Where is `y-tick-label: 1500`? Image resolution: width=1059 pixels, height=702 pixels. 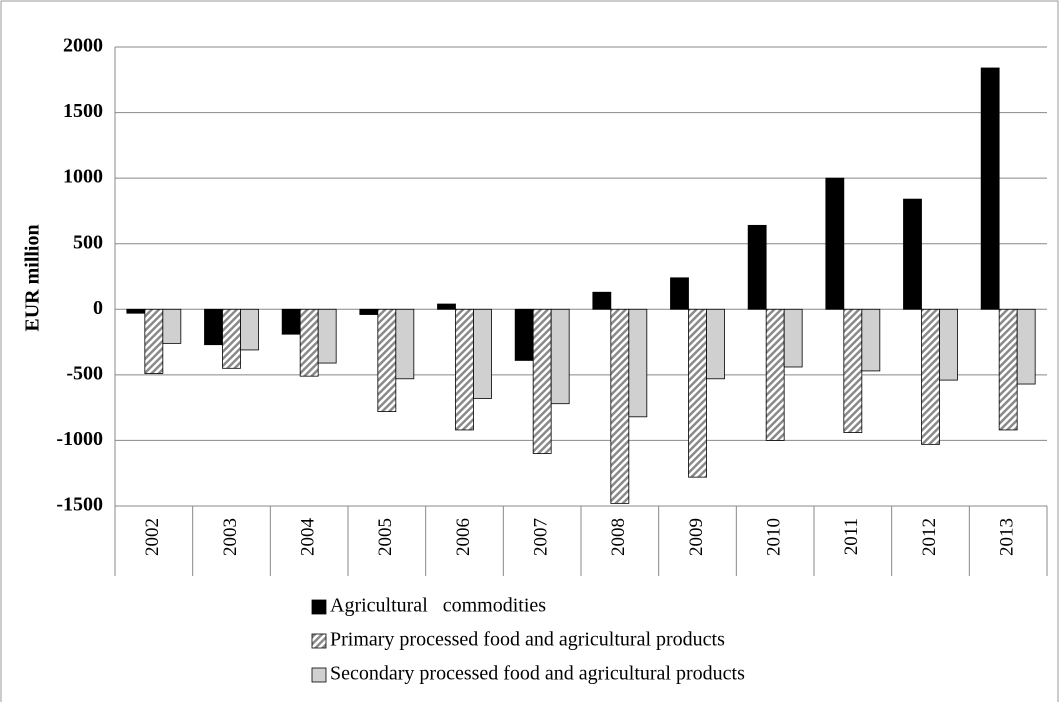
y-tick-label: 1500 is located at coordinates (83, 111).